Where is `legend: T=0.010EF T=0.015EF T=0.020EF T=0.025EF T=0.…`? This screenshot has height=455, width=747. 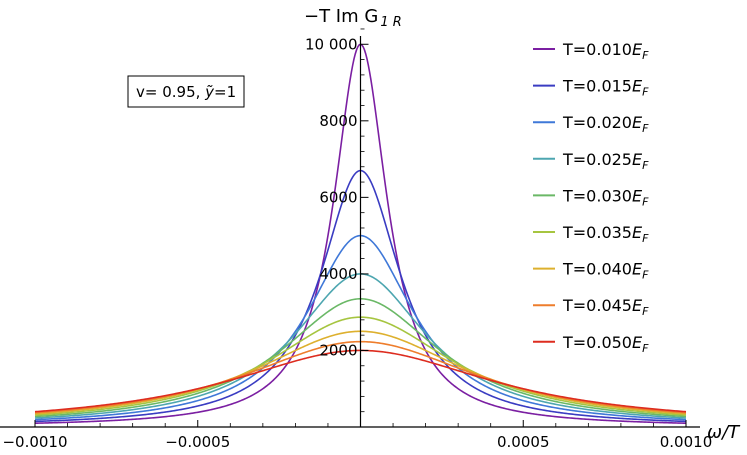
legend: T=0.010EF T=0.015EF T=0.020EF T=0.025EF T=0.… is located at coordinates (591, 197).